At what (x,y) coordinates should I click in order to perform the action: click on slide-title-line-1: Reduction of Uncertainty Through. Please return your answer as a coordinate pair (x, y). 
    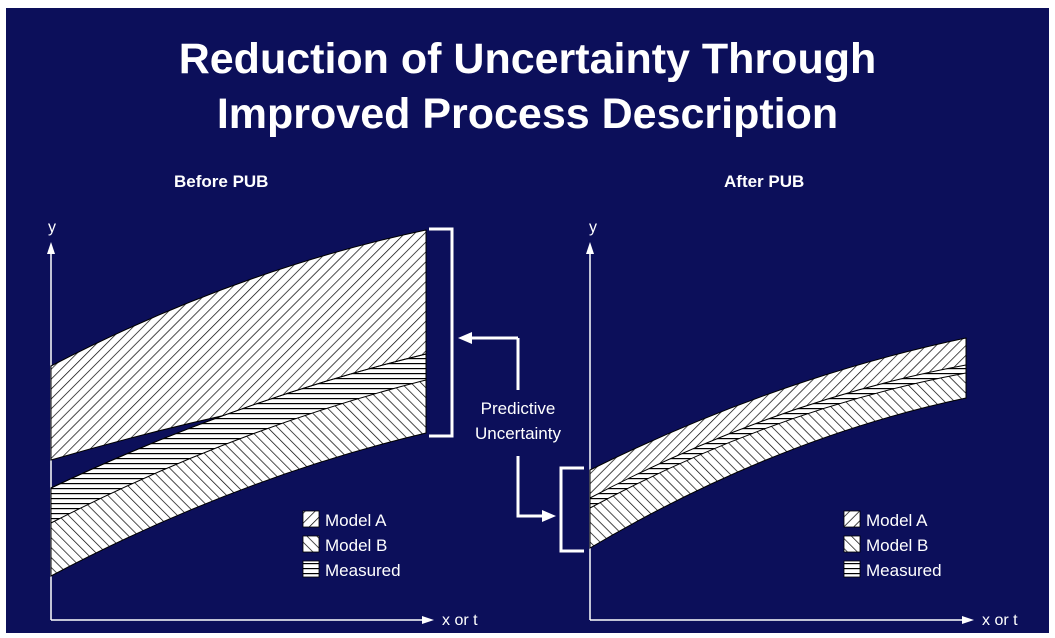
    Looking at the image, I should click on (527, 59).